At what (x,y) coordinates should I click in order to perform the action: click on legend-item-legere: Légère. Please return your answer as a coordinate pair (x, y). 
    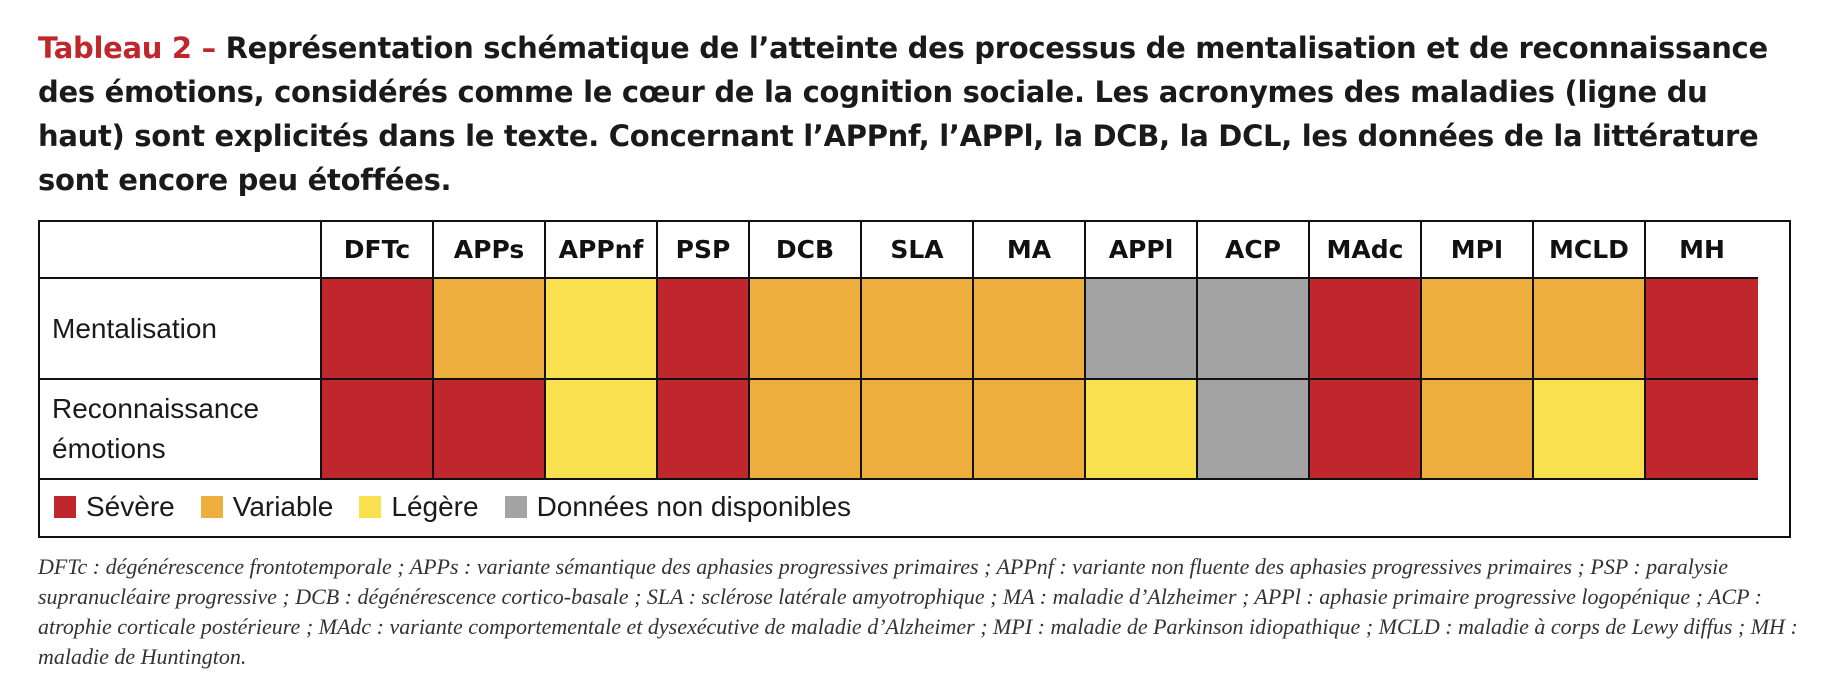
    Looking at the image, I should click on (419, 507).